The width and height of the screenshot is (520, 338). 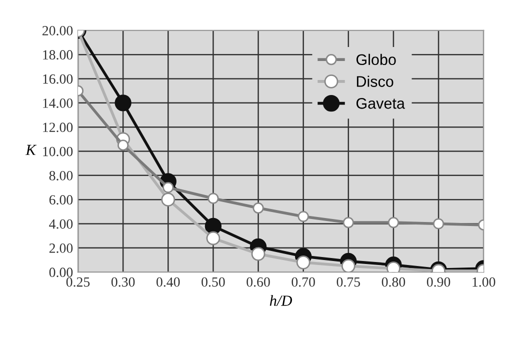 I want to click on y-tick-label: 0.00, so click(x=61, y=273).